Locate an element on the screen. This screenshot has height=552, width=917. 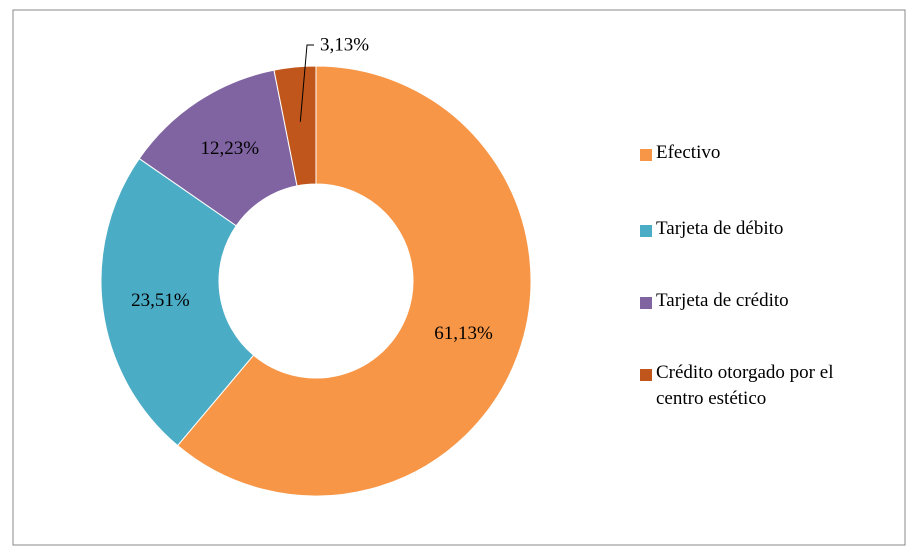
legend-label: Efectivo is located at coordinates (688, 152).